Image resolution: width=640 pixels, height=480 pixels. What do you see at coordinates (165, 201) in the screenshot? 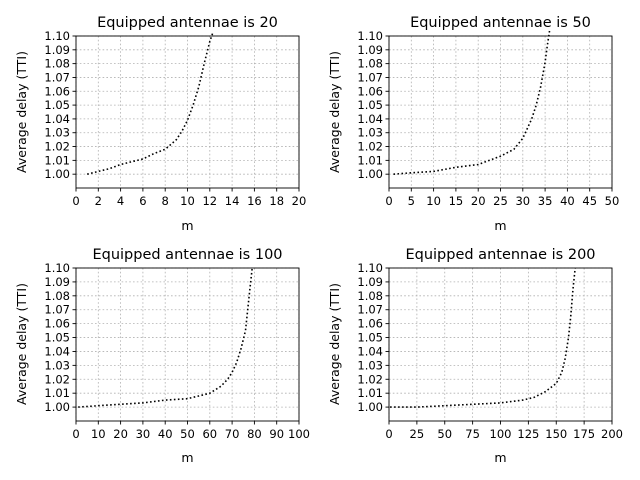
I see `x-tick-label: 8` at bounding box center [165, 201].